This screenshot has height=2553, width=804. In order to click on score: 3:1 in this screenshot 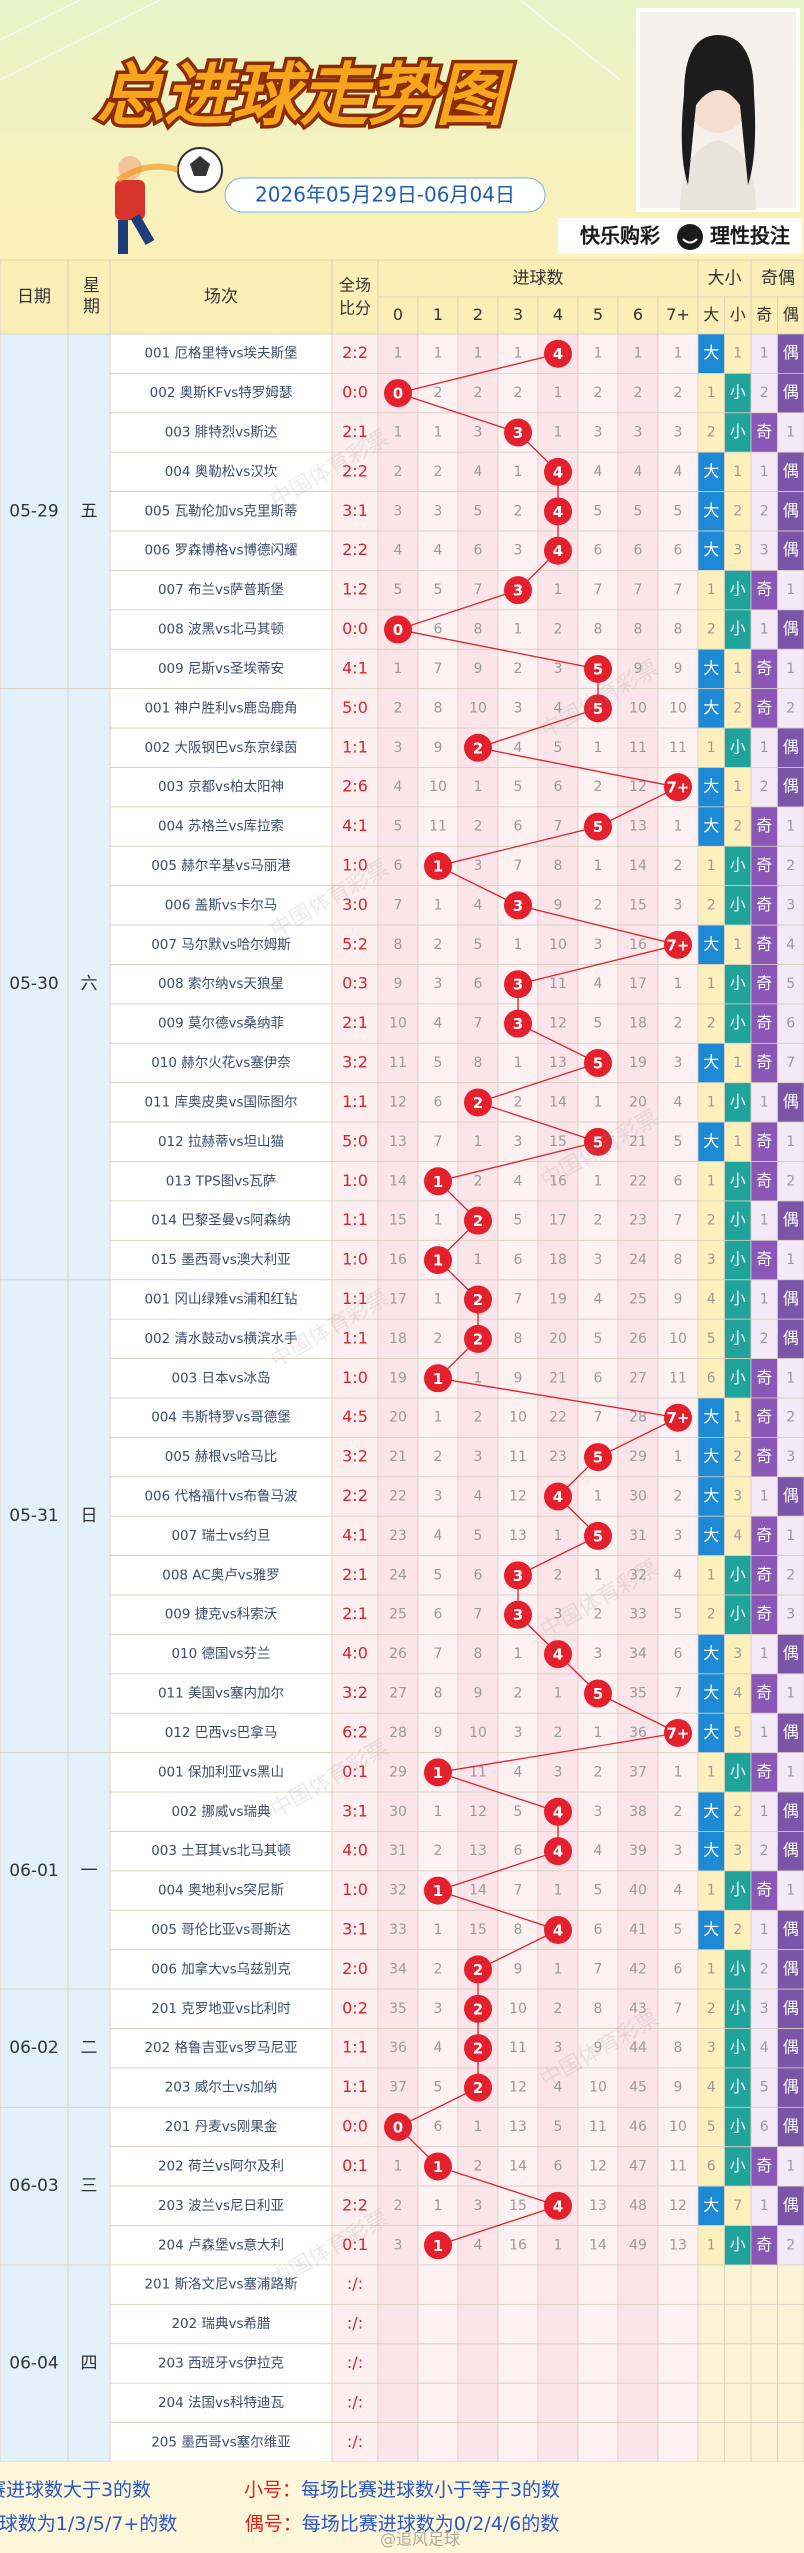, I will do `click(355, 510)`.